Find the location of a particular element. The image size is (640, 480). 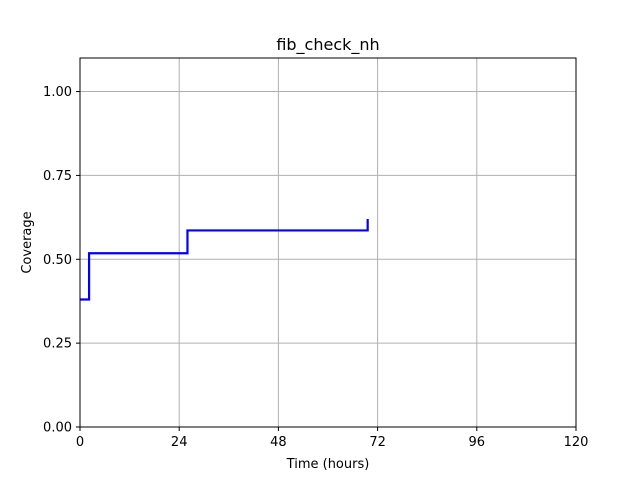

y-tick-label: 1.00 is located at coordinates (57, 92).